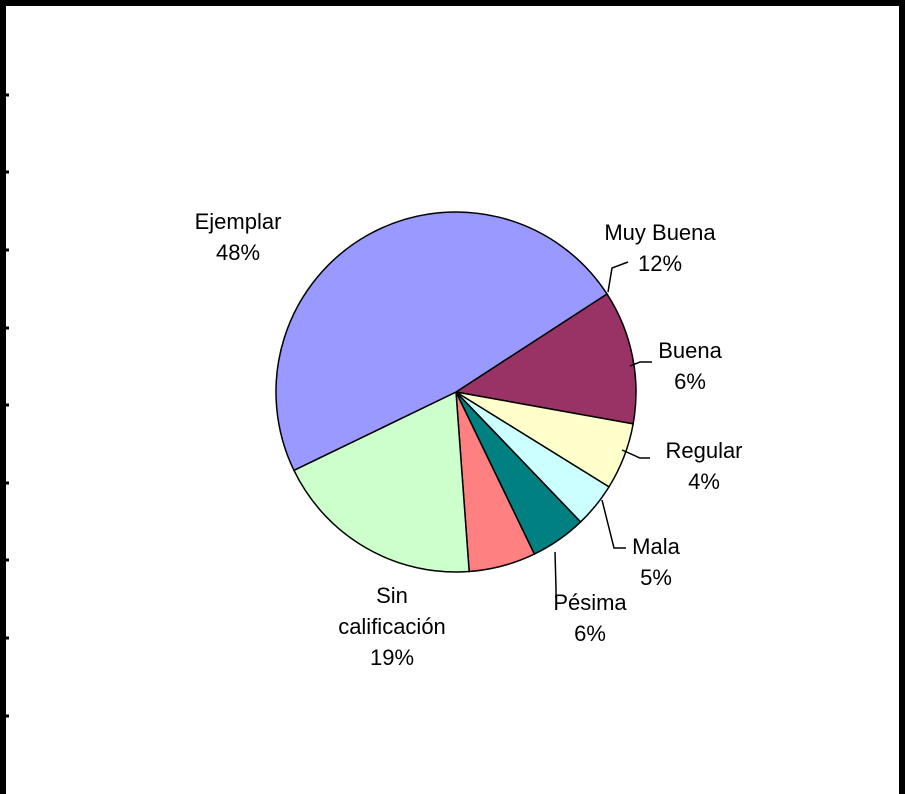 Image resolution: width=905 pixels, height=794 pixels. What do you see at coordinates (392, 657) in the screenshot?
I see `slice-percent: 19%` at bounding box center [392, 657].